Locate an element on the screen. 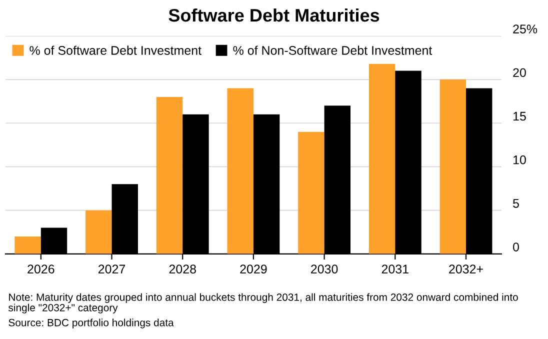  legend-label: % of Software Debt Investment is located at coordinates (116, 50).